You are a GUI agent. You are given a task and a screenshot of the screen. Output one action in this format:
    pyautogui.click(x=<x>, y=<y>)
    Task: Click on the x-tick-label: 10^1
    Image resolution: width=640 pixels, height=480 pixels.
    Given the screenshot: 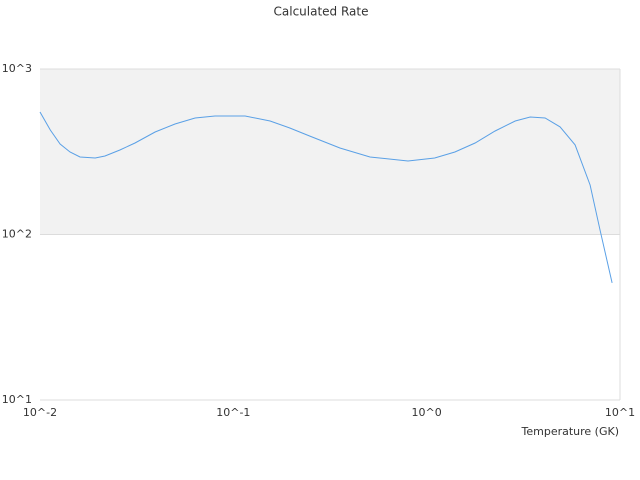 What is the action you would take?
    pyautogui.click(x=620, y=412)
    